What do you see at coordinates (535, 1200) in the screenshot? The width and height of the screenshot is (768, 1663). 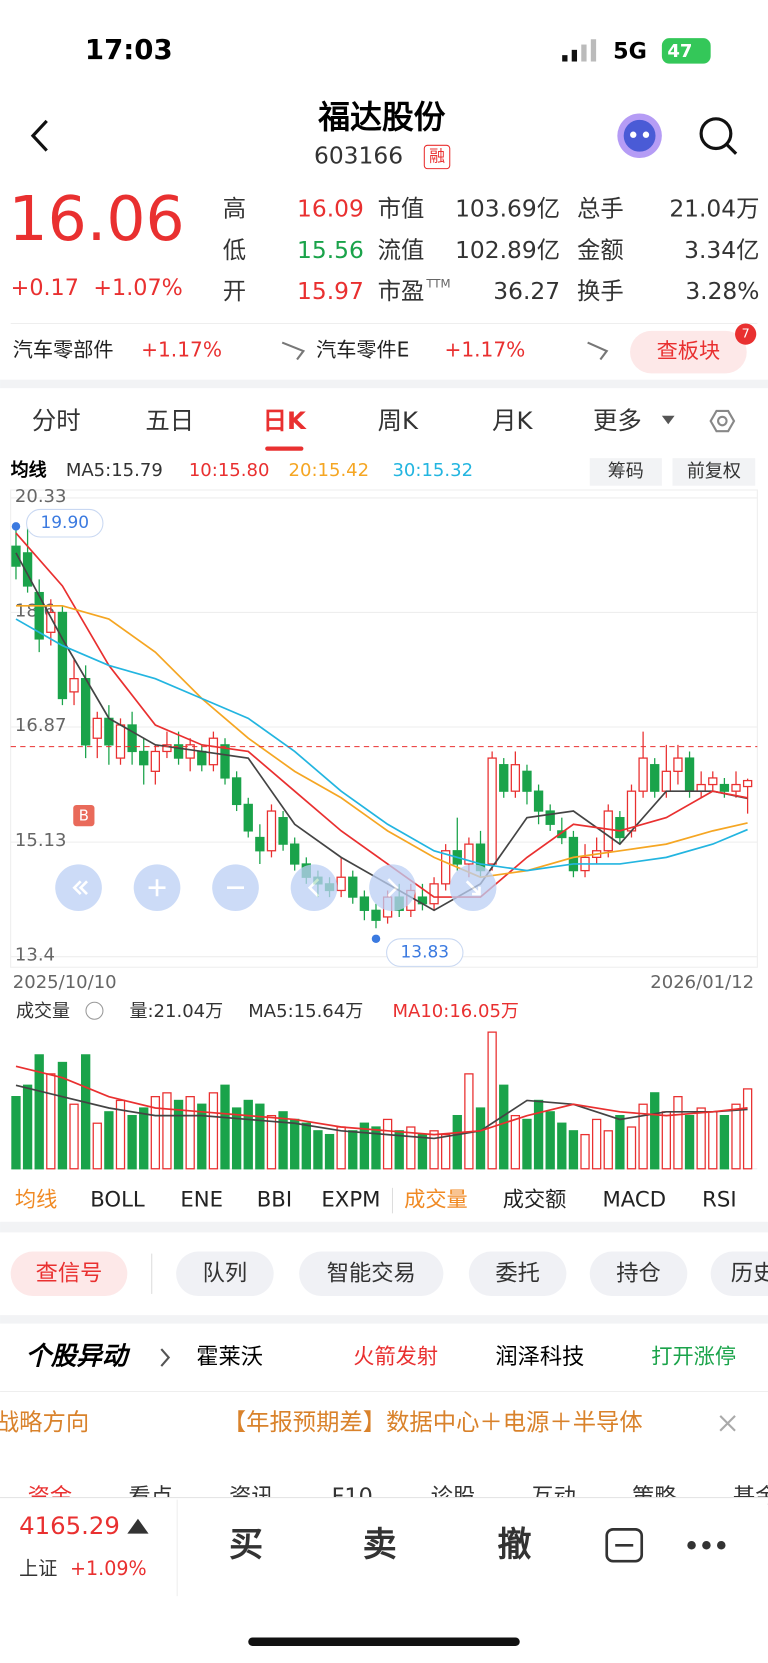 I see `indicator-tab: 成交额` at bounding box center [535, 1200].